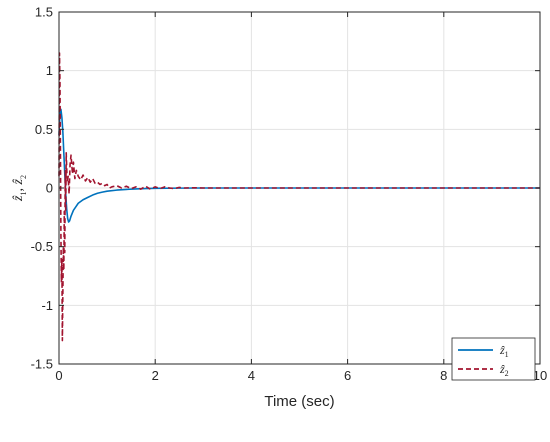 This screenshot has height=442, width=550. I want to click on y-tick-label: 0.5, so click(44, 129).